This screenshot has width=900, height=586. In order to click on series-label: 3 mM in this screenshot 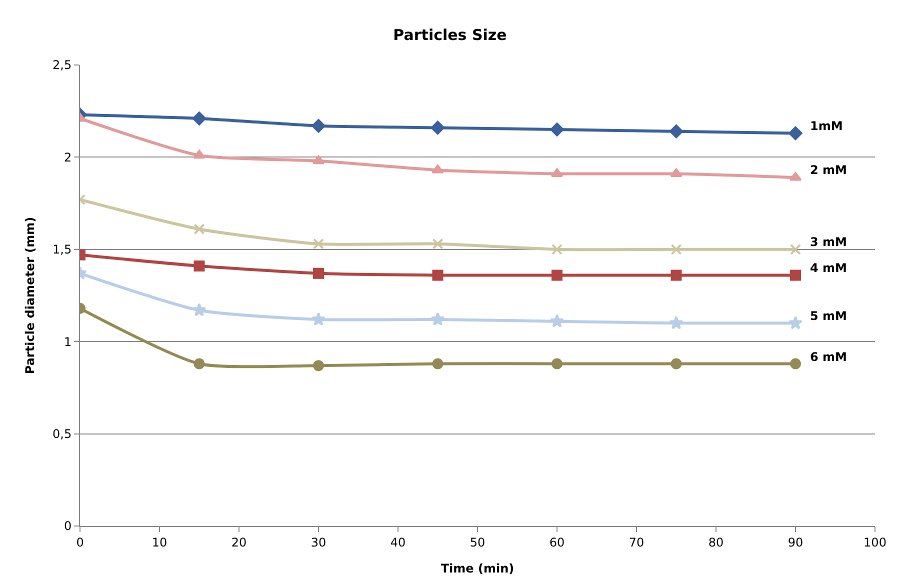, I will do `click(828, 242)`.